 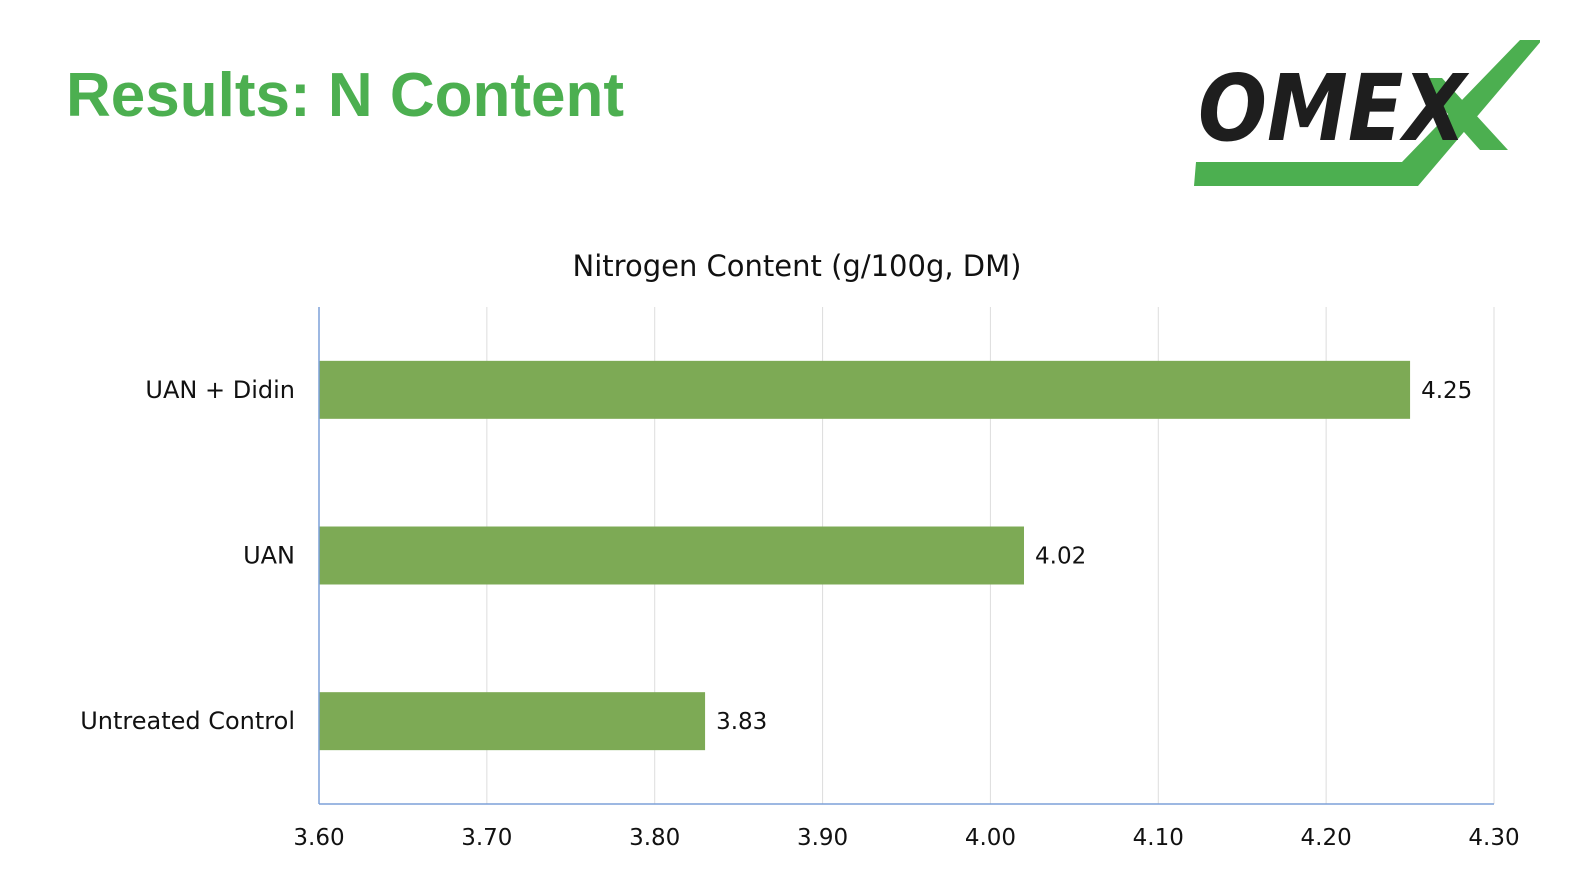 I want to click on x-tick-label: 4.20, so click(x=1326, y=838).